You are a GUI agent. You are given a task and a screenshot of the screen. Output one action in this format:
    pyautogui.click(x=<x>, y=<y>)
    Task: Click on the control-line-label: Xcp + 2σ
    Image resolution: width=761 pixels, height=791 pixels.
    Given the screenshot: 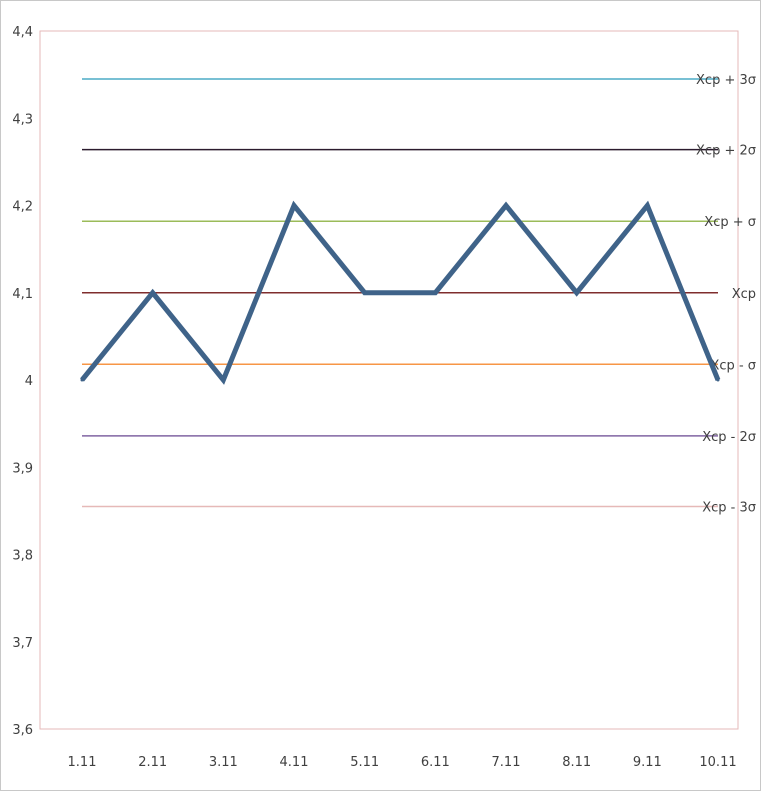 What is the action you would take?
    pyautogui.click(x=726, y=151)
    